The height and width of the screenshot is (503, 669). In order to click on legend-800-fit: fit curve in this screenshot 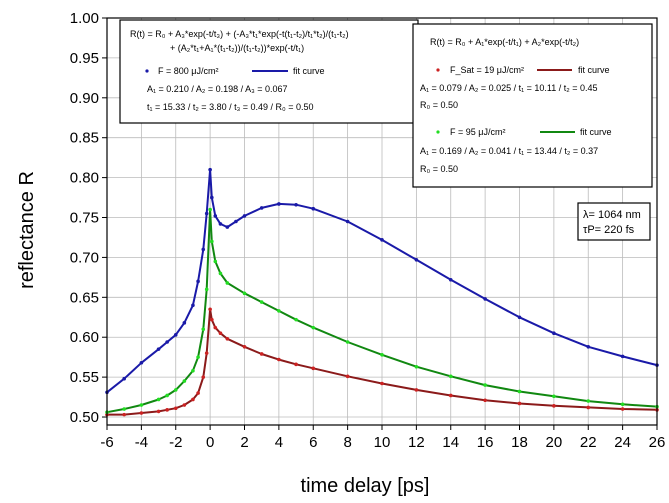, I will do `click(309, 71)`.